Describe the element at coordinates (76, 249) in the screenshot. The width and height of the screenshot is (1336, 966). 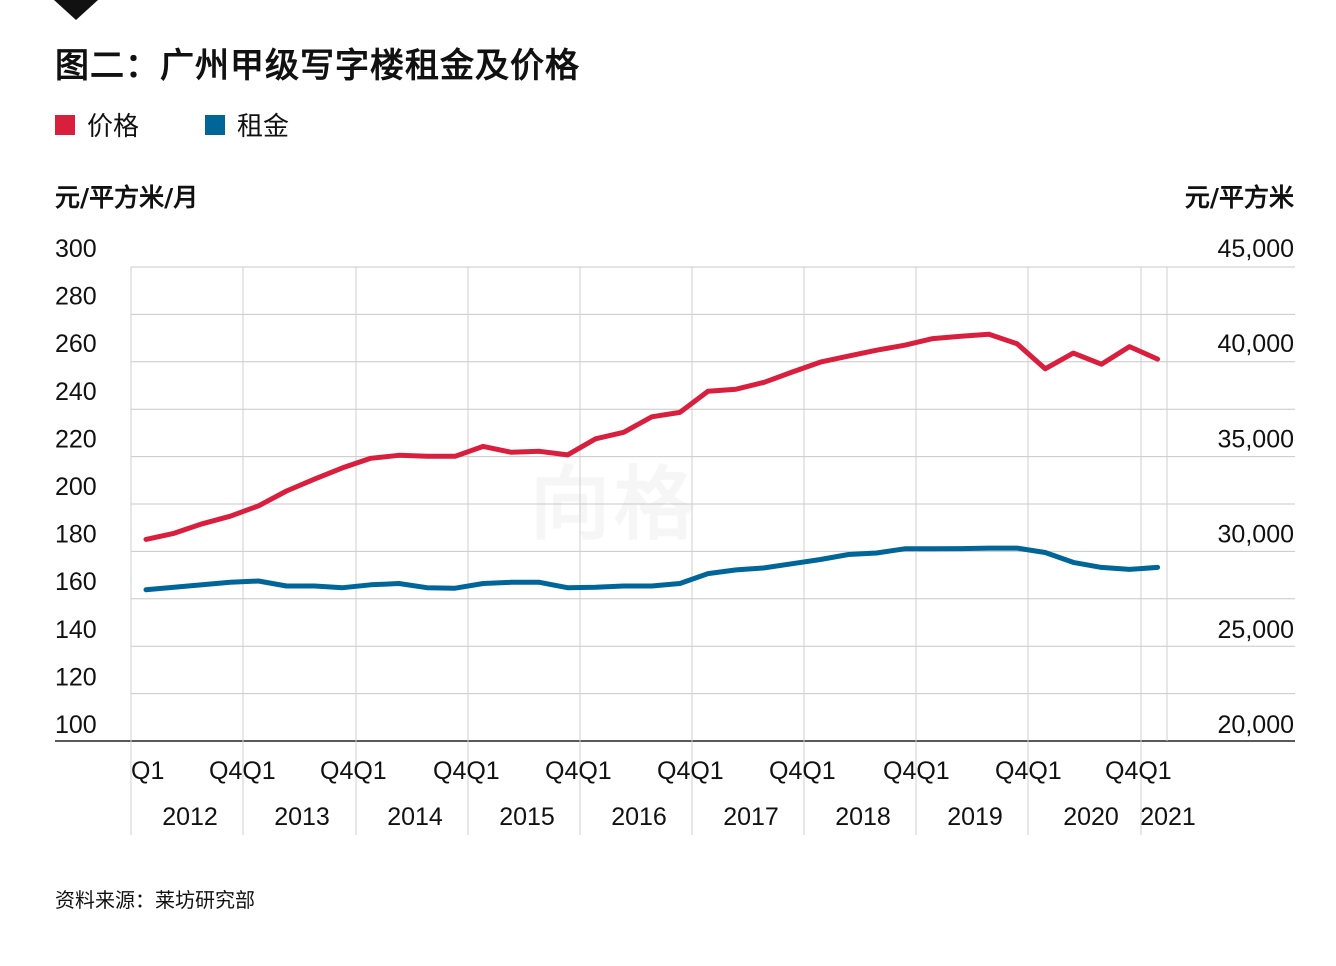
I see `left-tick-label: 300` at that location.